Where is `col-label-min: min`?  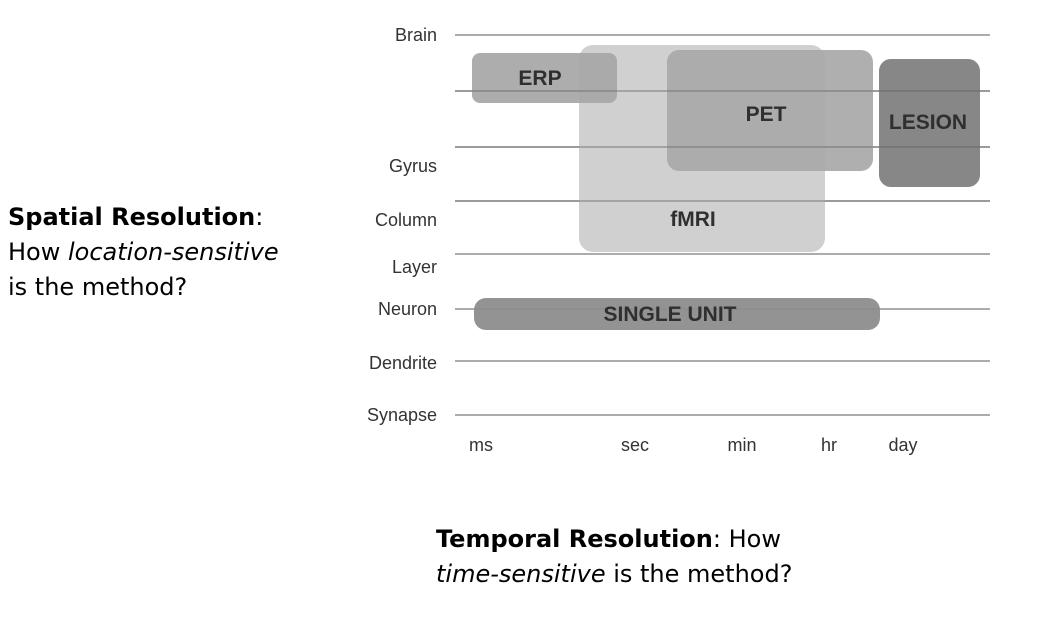
col-label-min: min is located at coordinates (741, 445).